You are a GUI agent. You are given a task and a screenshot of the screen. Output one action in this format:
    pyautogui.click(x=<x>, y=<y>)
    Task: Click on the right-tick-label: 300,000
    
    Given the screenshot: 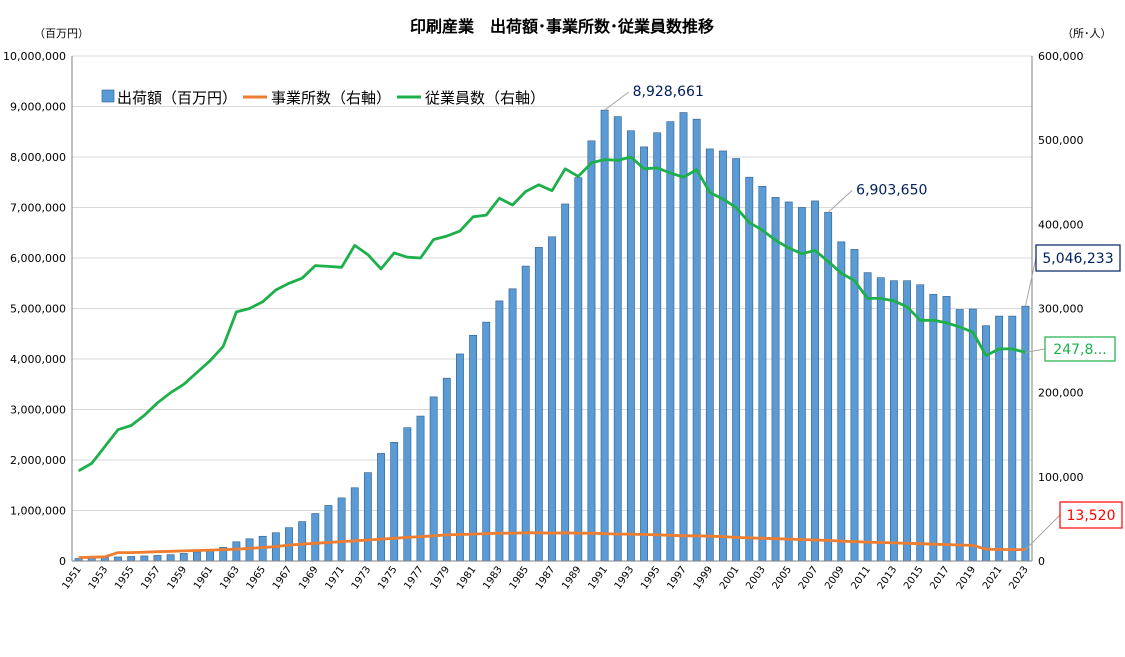 What is the action you would take?
    pyautogui.click(x=1061, y=309)
    